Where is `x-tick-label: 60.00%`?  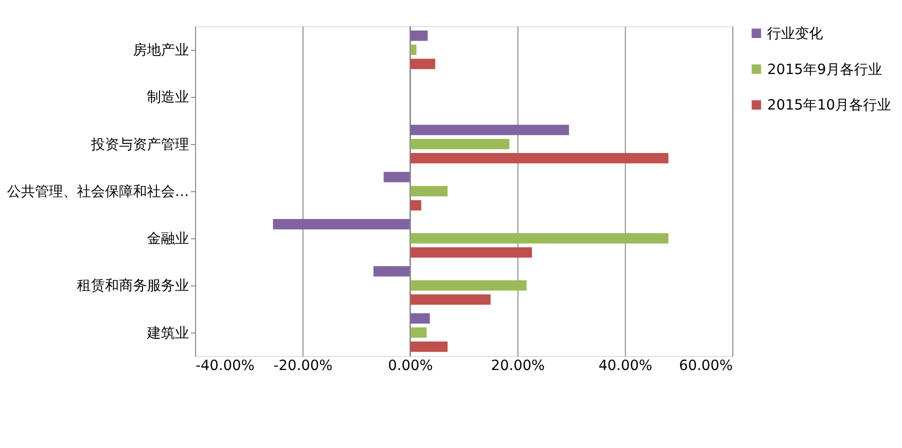 x-tick-label: 60.00% is located at coordinates (705, 366).